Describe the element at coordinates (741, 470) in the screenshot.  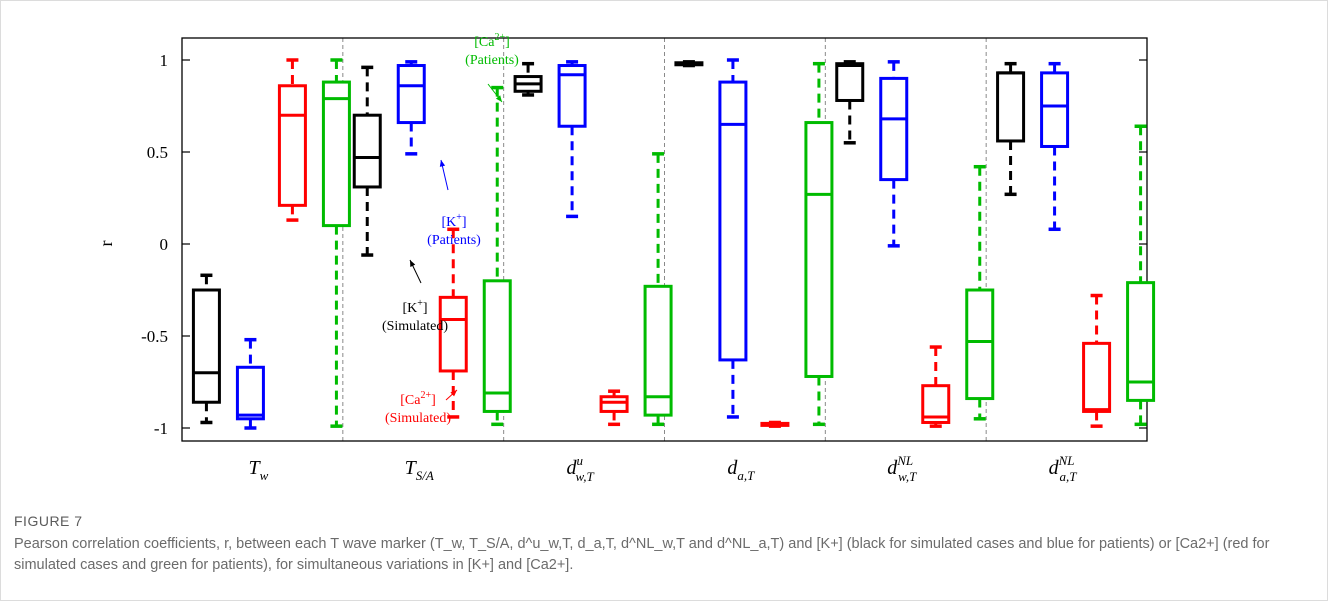
I see `x-tick-label: da,T` at that location.